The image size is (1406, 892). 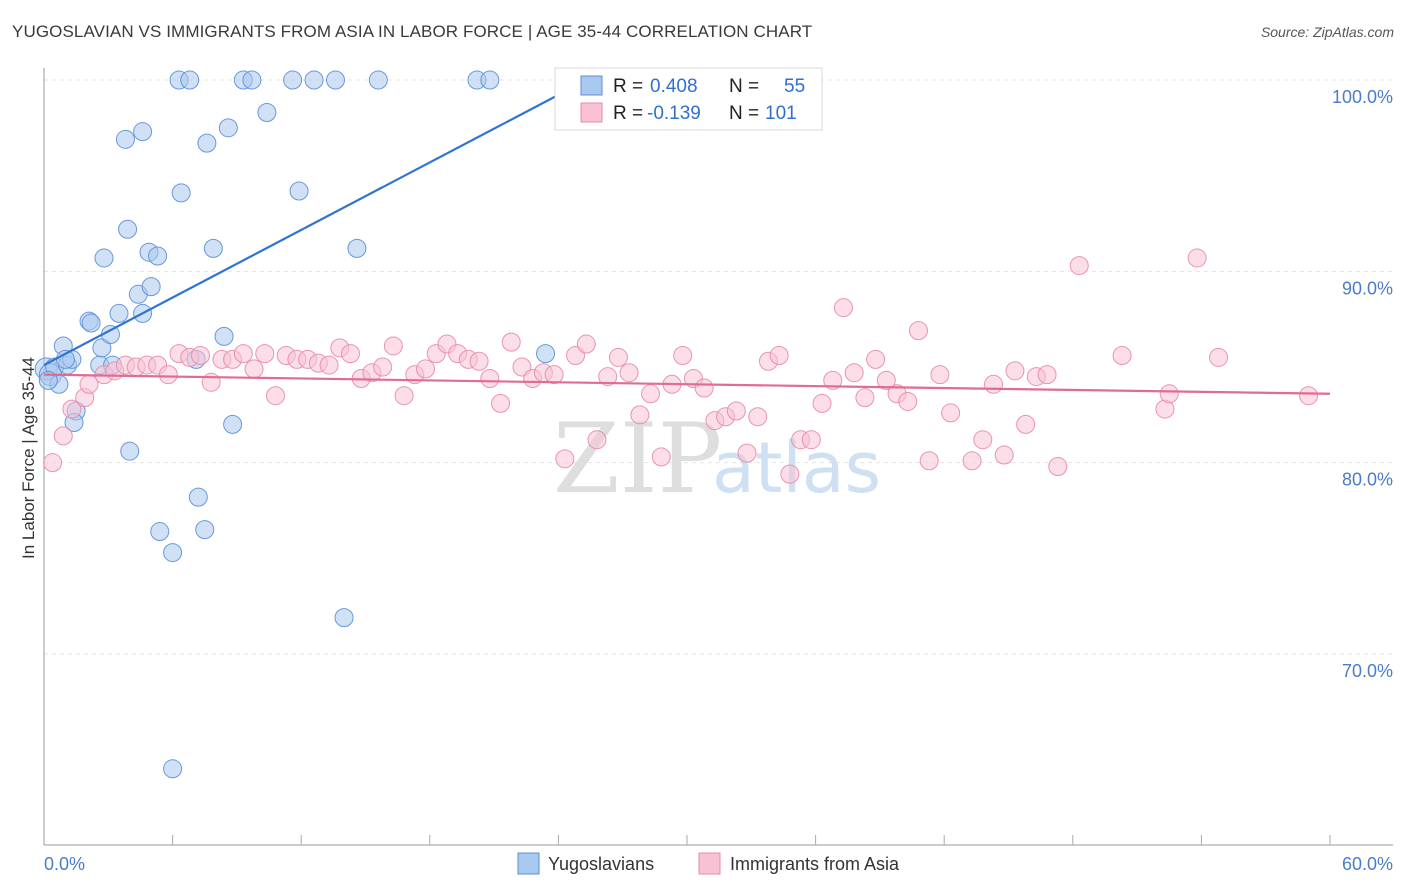 I want to click on x-tick-label-max: 60.0%, so click(x=1367, y=864).